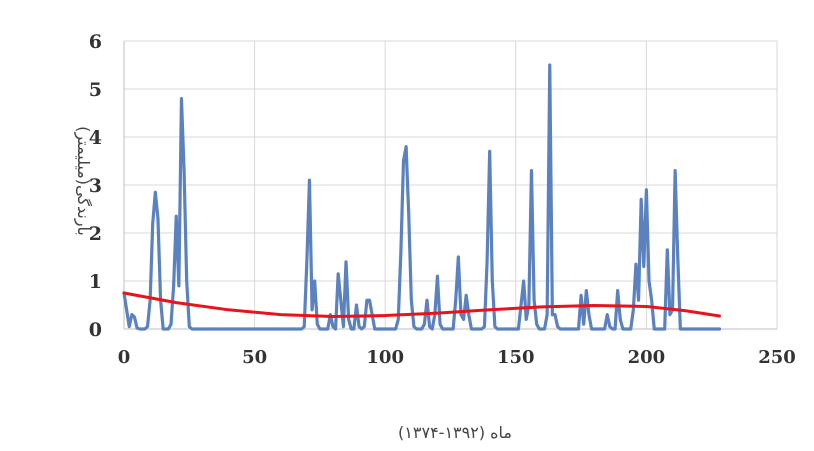 The height and width of the screenshot is (451, 814). I want to click on y-tick-label: 5, so click(95, 90).